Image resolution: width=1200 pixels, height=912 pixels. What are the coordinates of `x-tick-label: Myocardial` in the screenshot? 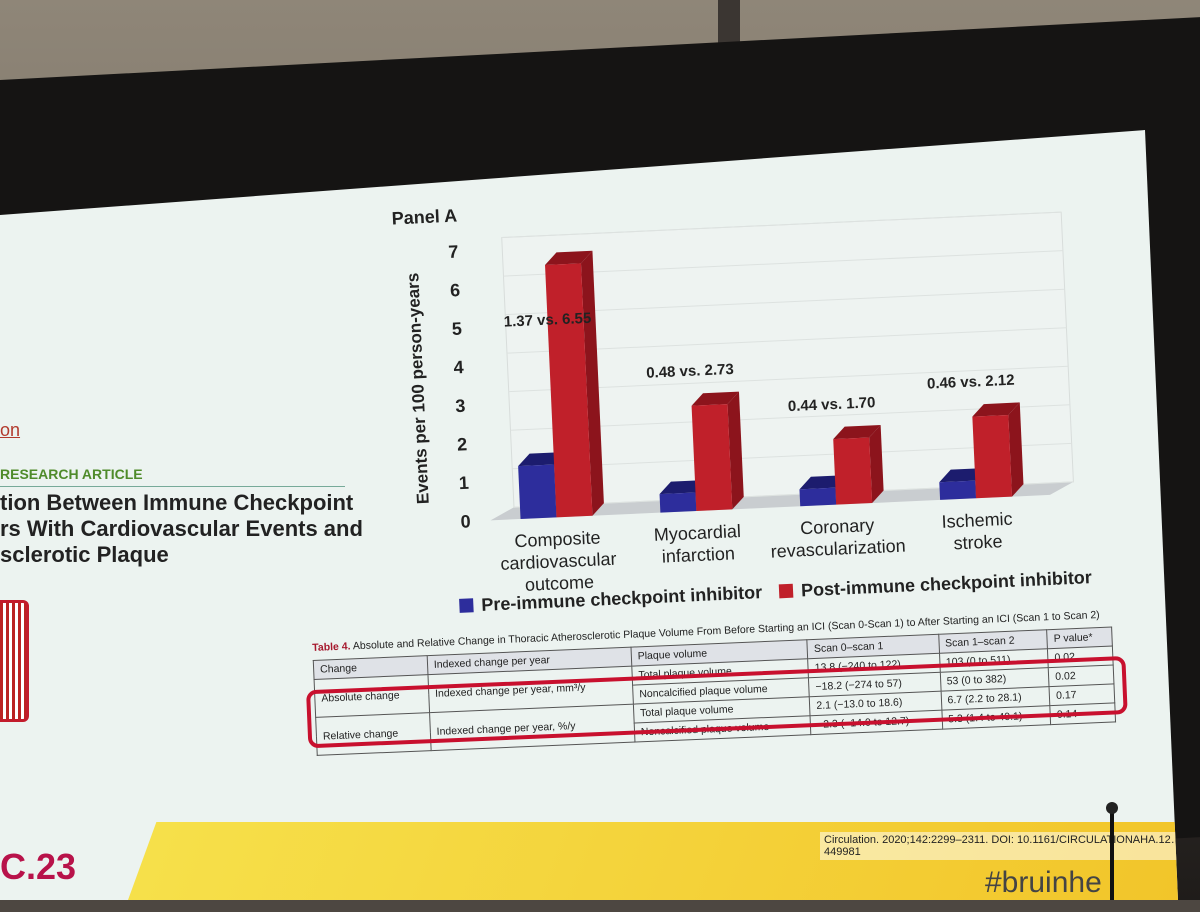 It's located at (697, 533).